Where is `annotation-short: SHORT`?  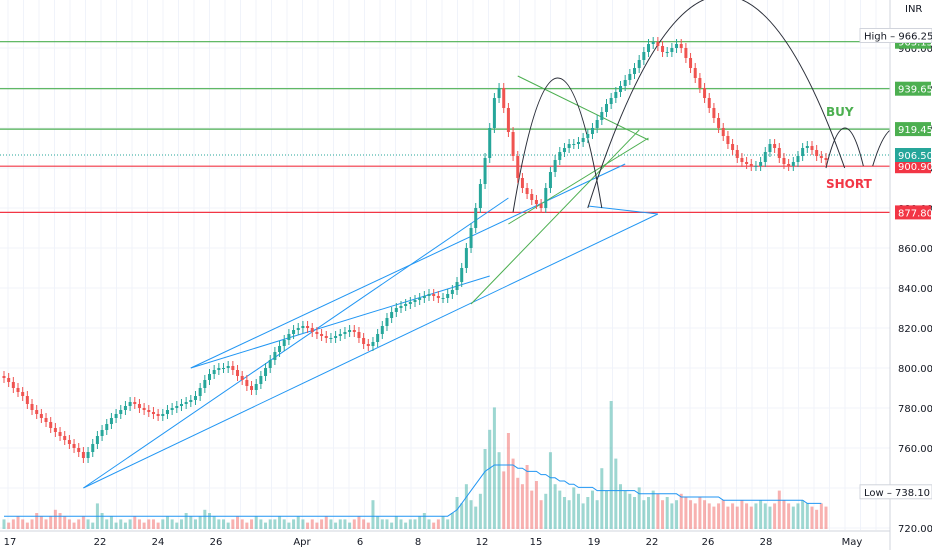 annotation-short: SHORT is located at coordinates (849, 184).